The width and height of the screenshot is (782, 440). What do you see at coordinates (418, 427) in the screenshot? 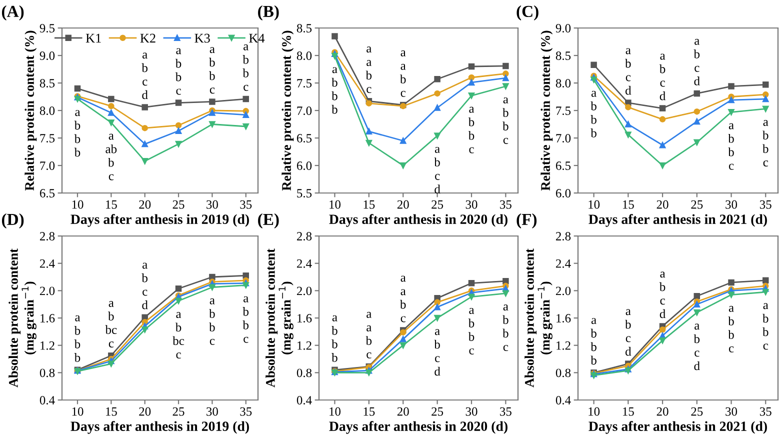
I see `x-axis-title: Days after anthesis in 2020 (d)` at bounding box center [418, 427].